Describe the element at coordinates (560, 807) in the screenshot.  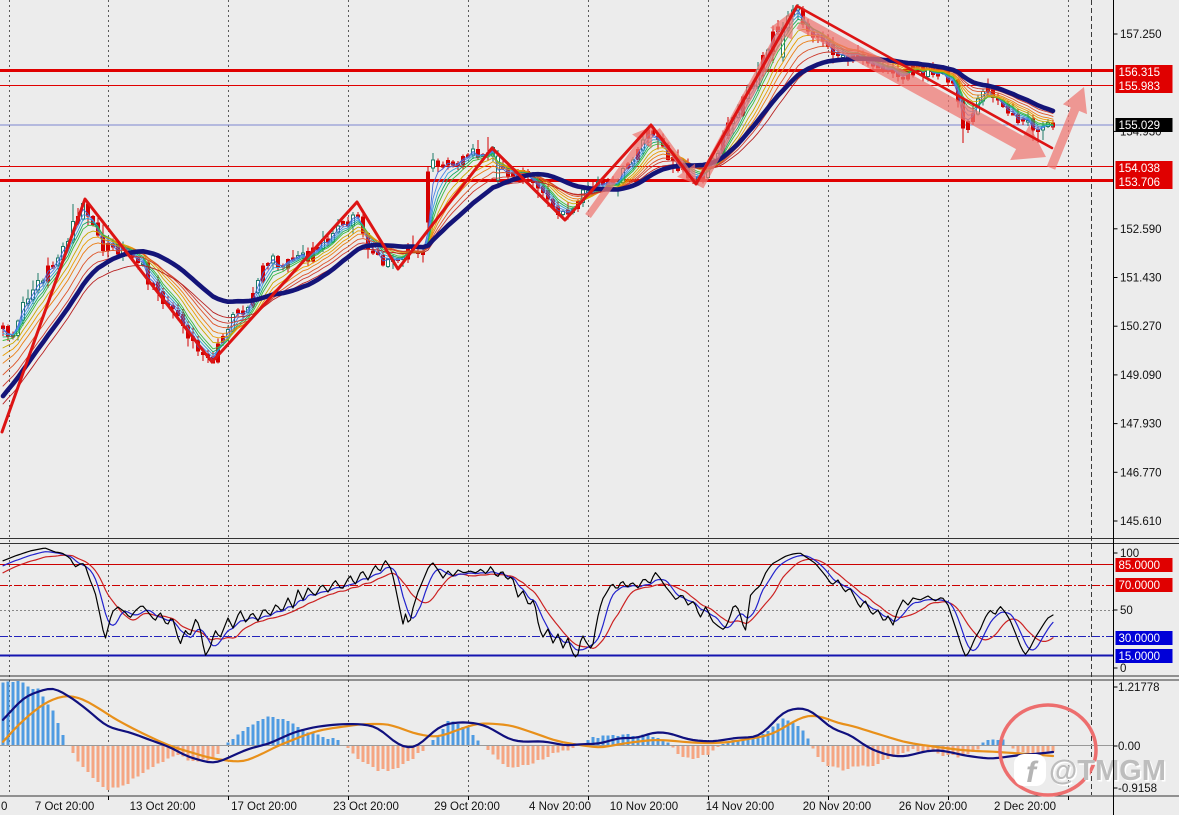
I see `svg-text: 4 Nov 20:00` at that location.